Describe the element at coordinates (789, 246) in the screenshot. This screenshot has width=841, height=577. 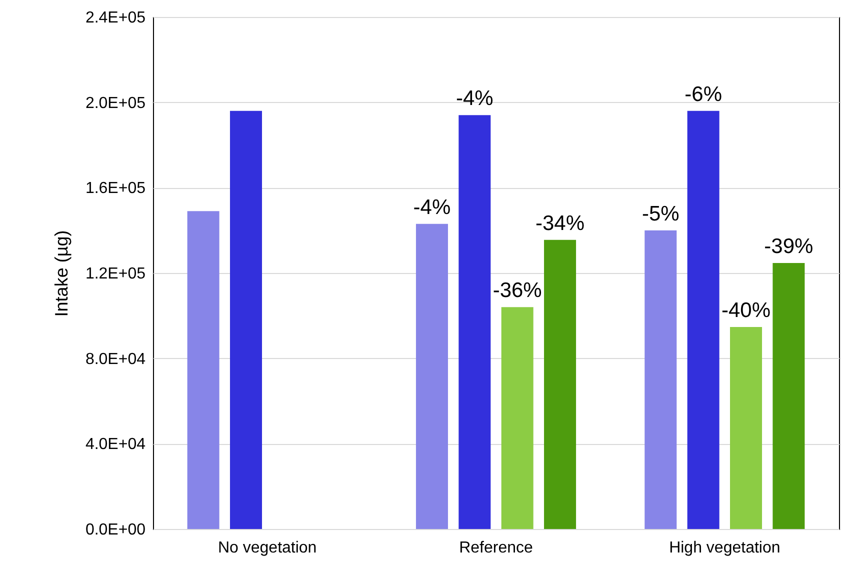
I see `annotation: -39%` at that location.